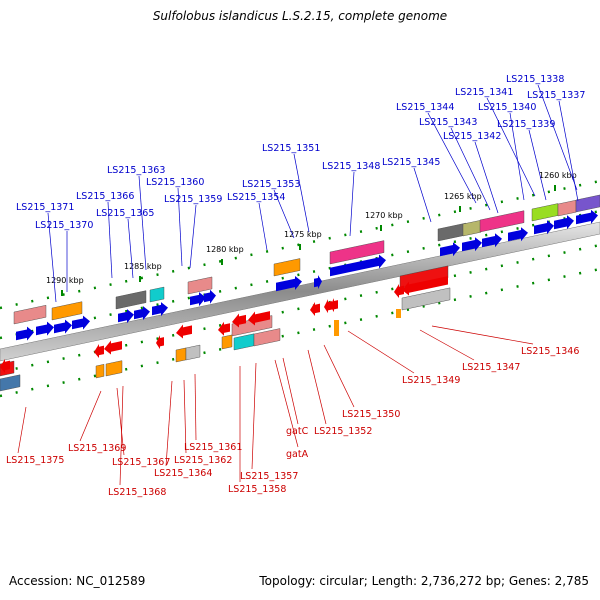  What do you see at coordinates (448, 122) in the screenshot?
I see `forward-gene-label: LS215_1343` at bounding box center [448, 122].